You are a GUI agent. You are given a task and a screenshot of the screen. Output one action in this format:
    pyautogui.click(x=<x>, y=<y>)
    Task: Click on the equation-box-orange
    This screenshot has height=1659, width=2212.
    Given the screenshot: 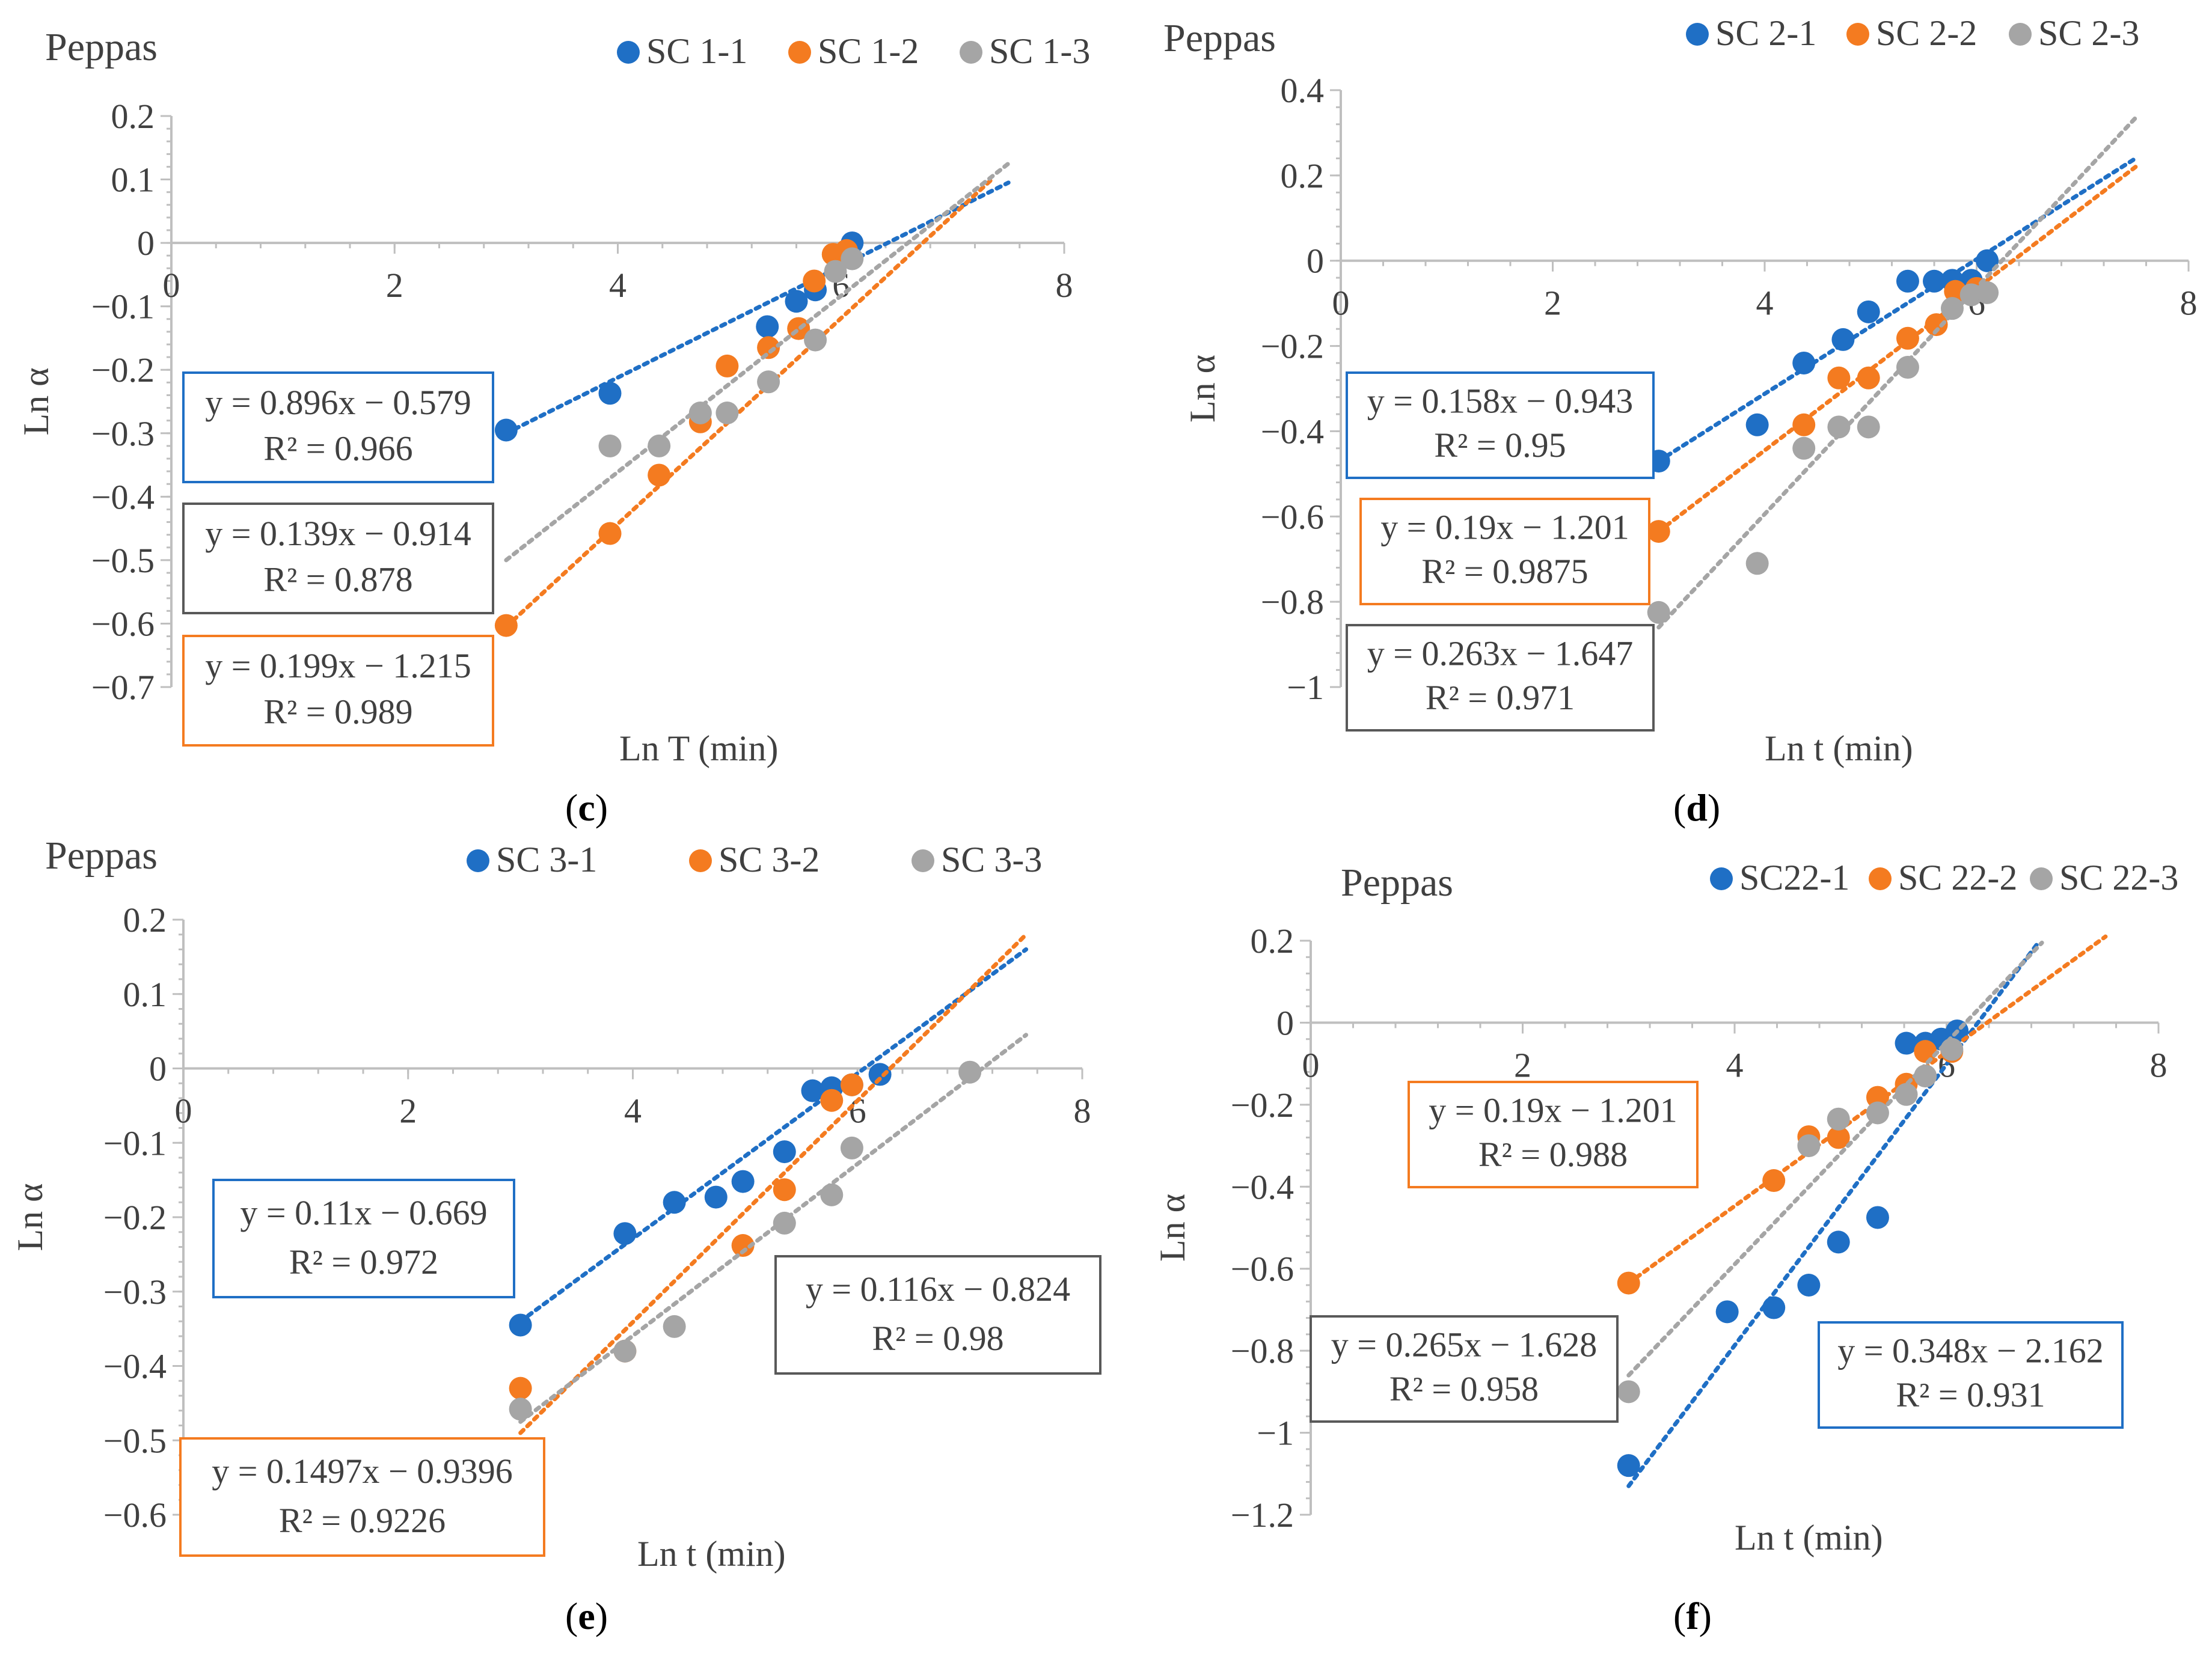 What is the action you would take?
    pyautogui.click(x=1505, y=551)
    